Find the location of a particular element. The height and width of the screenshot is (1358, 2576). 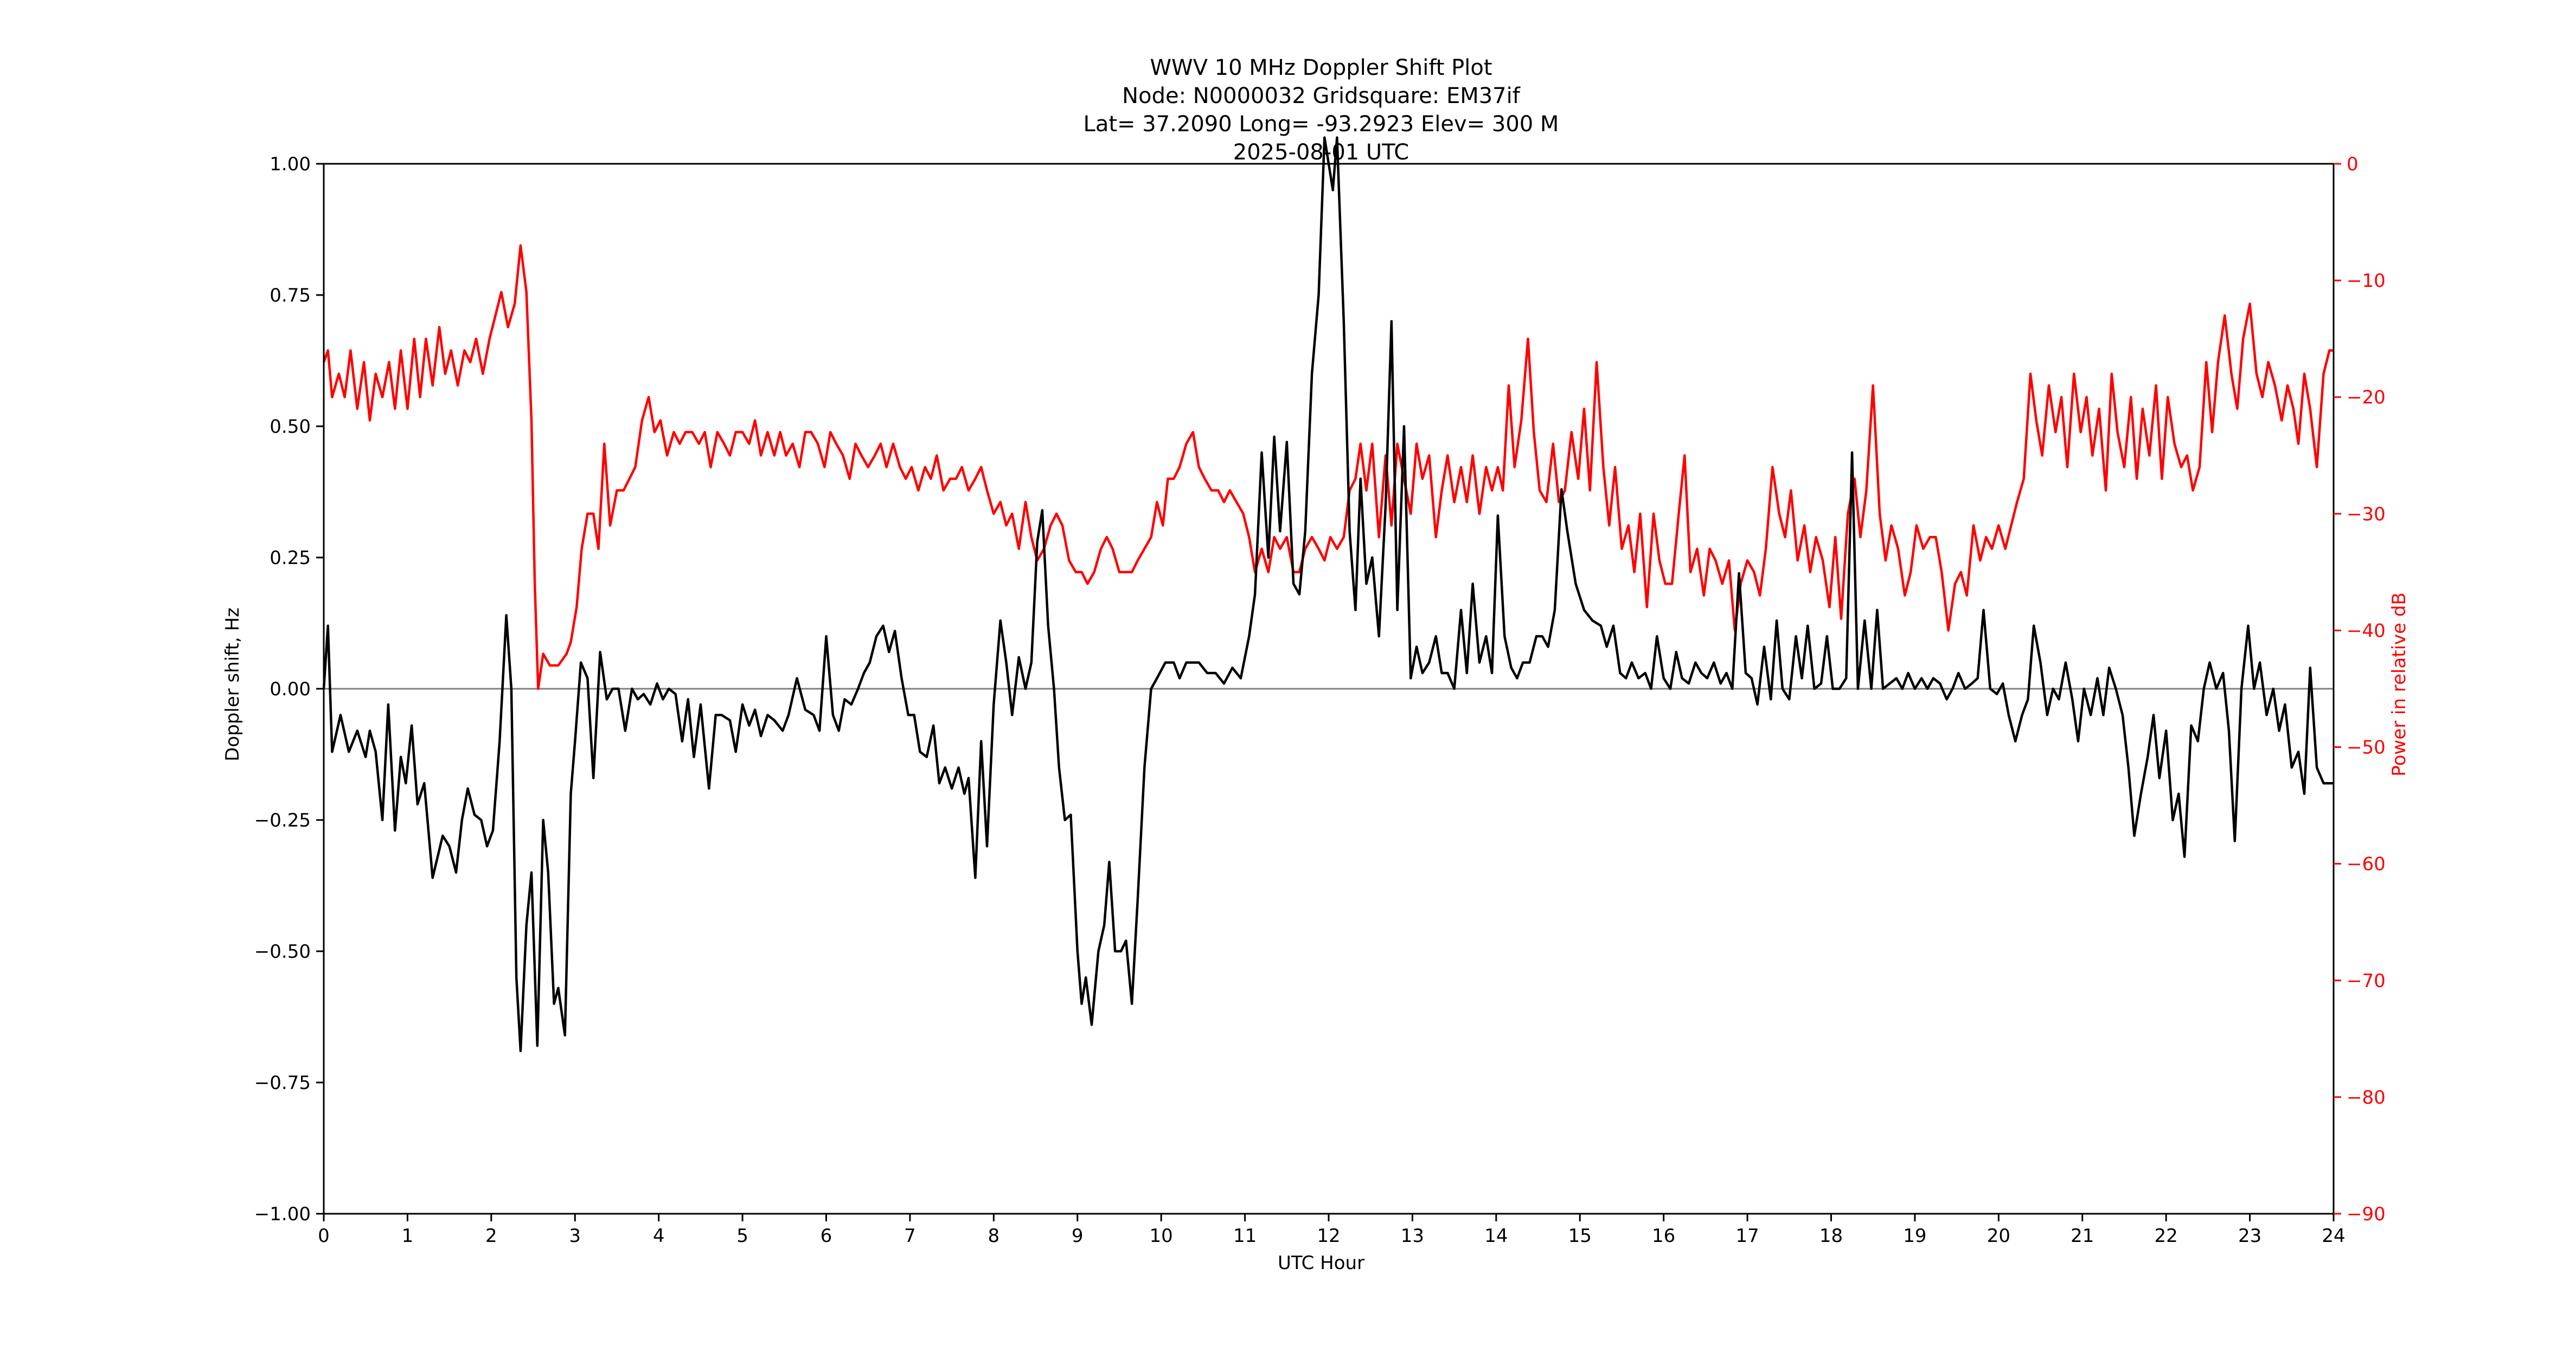

y-left-tick-label: −0.25 is located at coordinates (282, 820).